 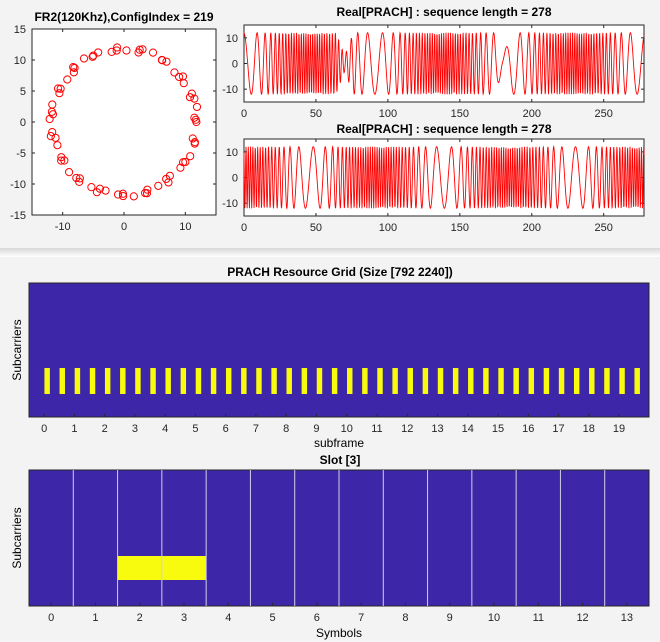 I want to click on x-tick-label: 150, so click(x=460, y=114).